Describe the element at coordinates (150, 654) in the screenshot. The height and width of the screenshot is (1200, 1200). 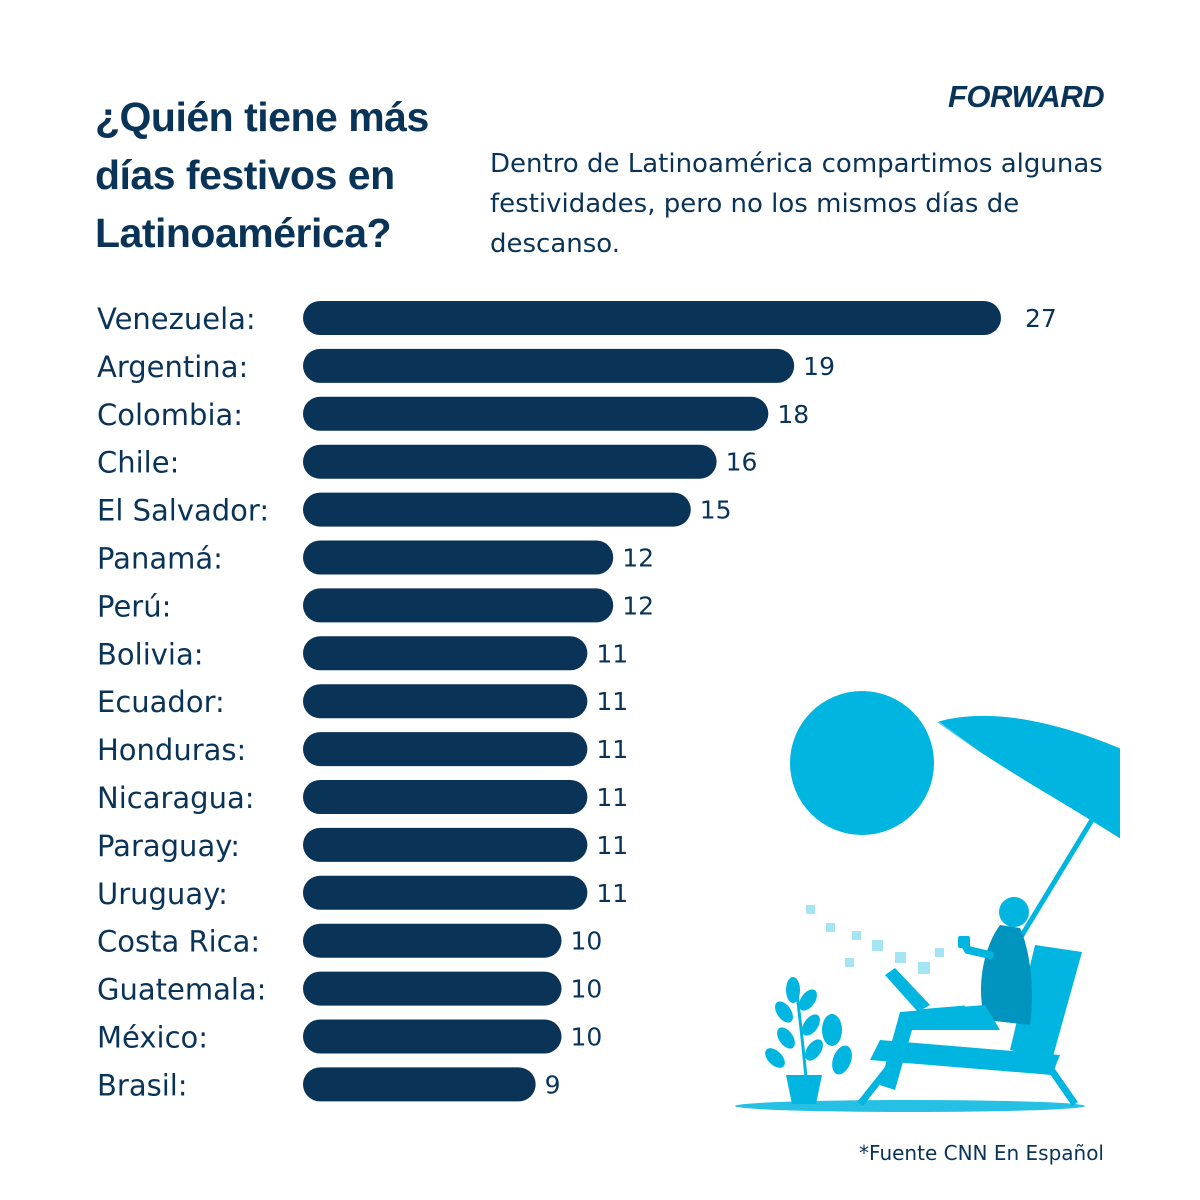
I see `category-label: Bolivia:` at that location.